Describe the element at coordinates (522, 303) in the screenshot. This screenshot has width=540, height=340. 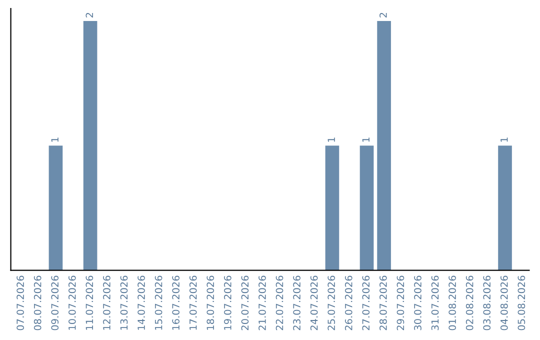
I see `x-tick-label: 05.08.2026` at that location.